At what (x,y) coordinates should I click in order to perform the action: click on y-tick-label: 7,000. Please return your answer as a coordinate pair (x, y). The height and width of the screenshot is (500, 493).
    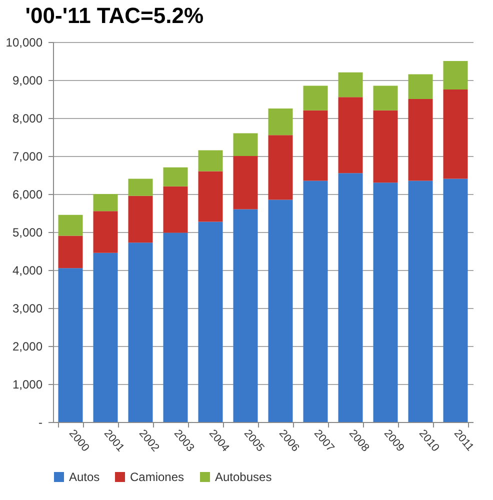
    Looking at the image, I should click on (27, 157).